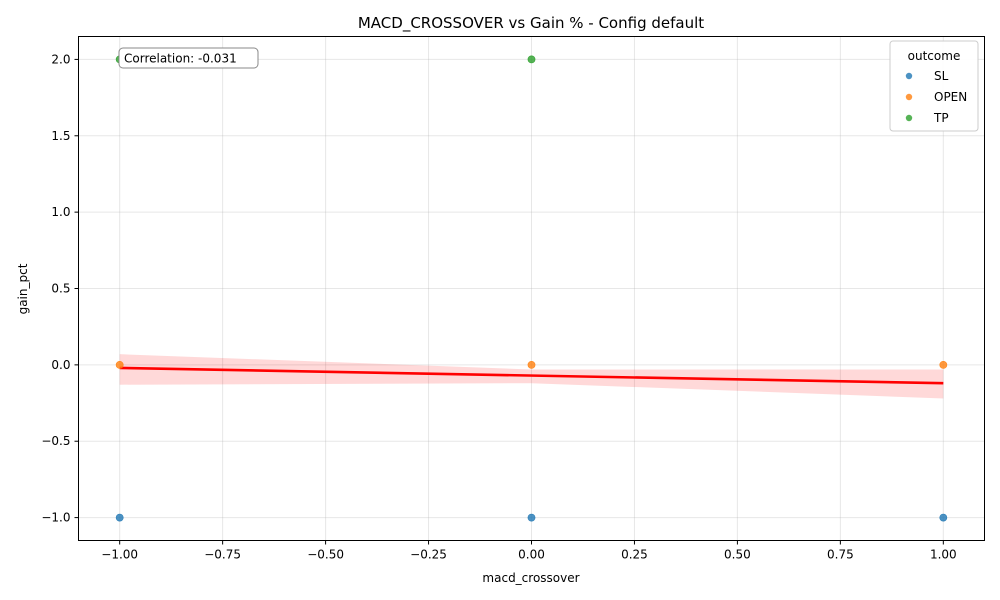 The height and width of the screenshot is (600, 1000). Describe the element at coordinates (941, 76) in the screenshot. I see `legend-label-sl: SL` at that location.